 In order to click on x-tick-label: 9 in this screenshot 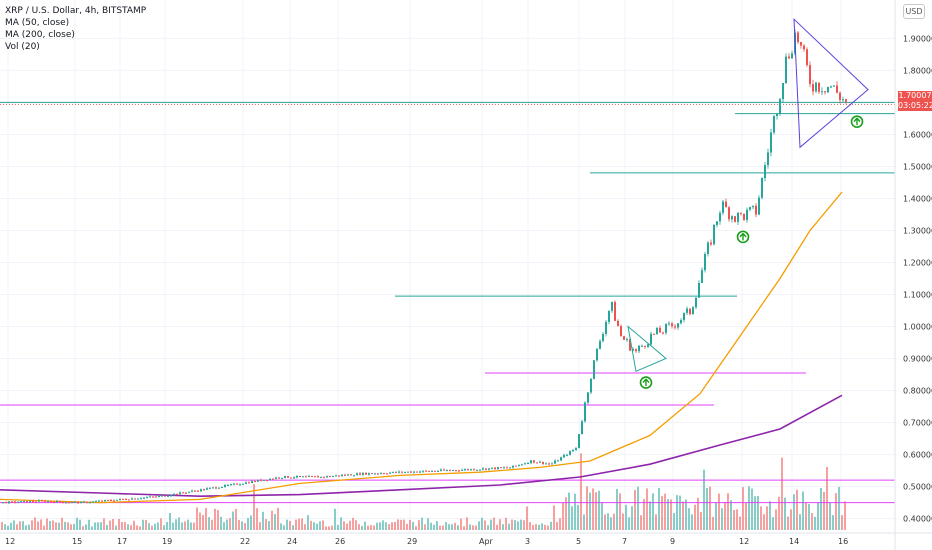, I will do `click(672, 541)`.